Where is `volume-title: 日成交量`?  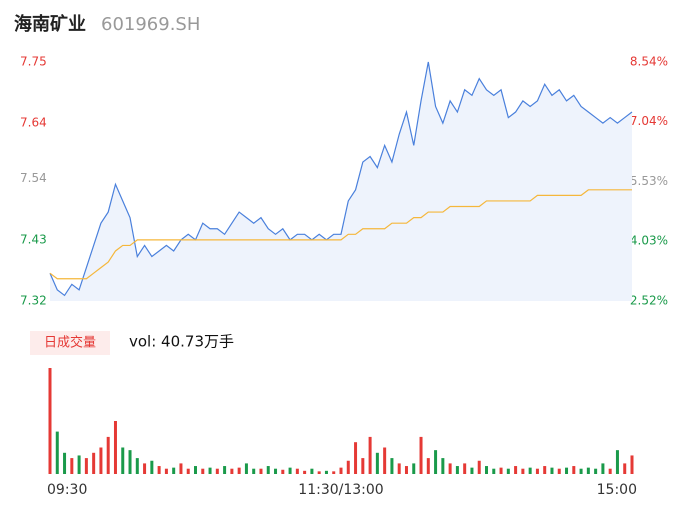 volume-title: 日成交量 is located at coordinates (70, 343).